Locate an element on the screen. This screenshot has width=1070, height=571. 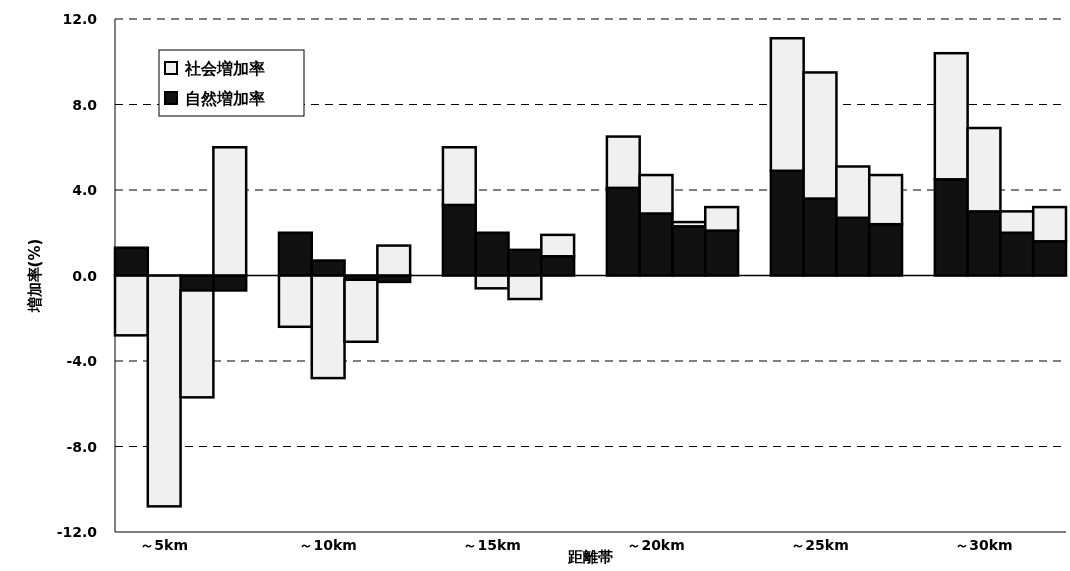
x-tick-label: ～15km is located at coordinates (492, 545).